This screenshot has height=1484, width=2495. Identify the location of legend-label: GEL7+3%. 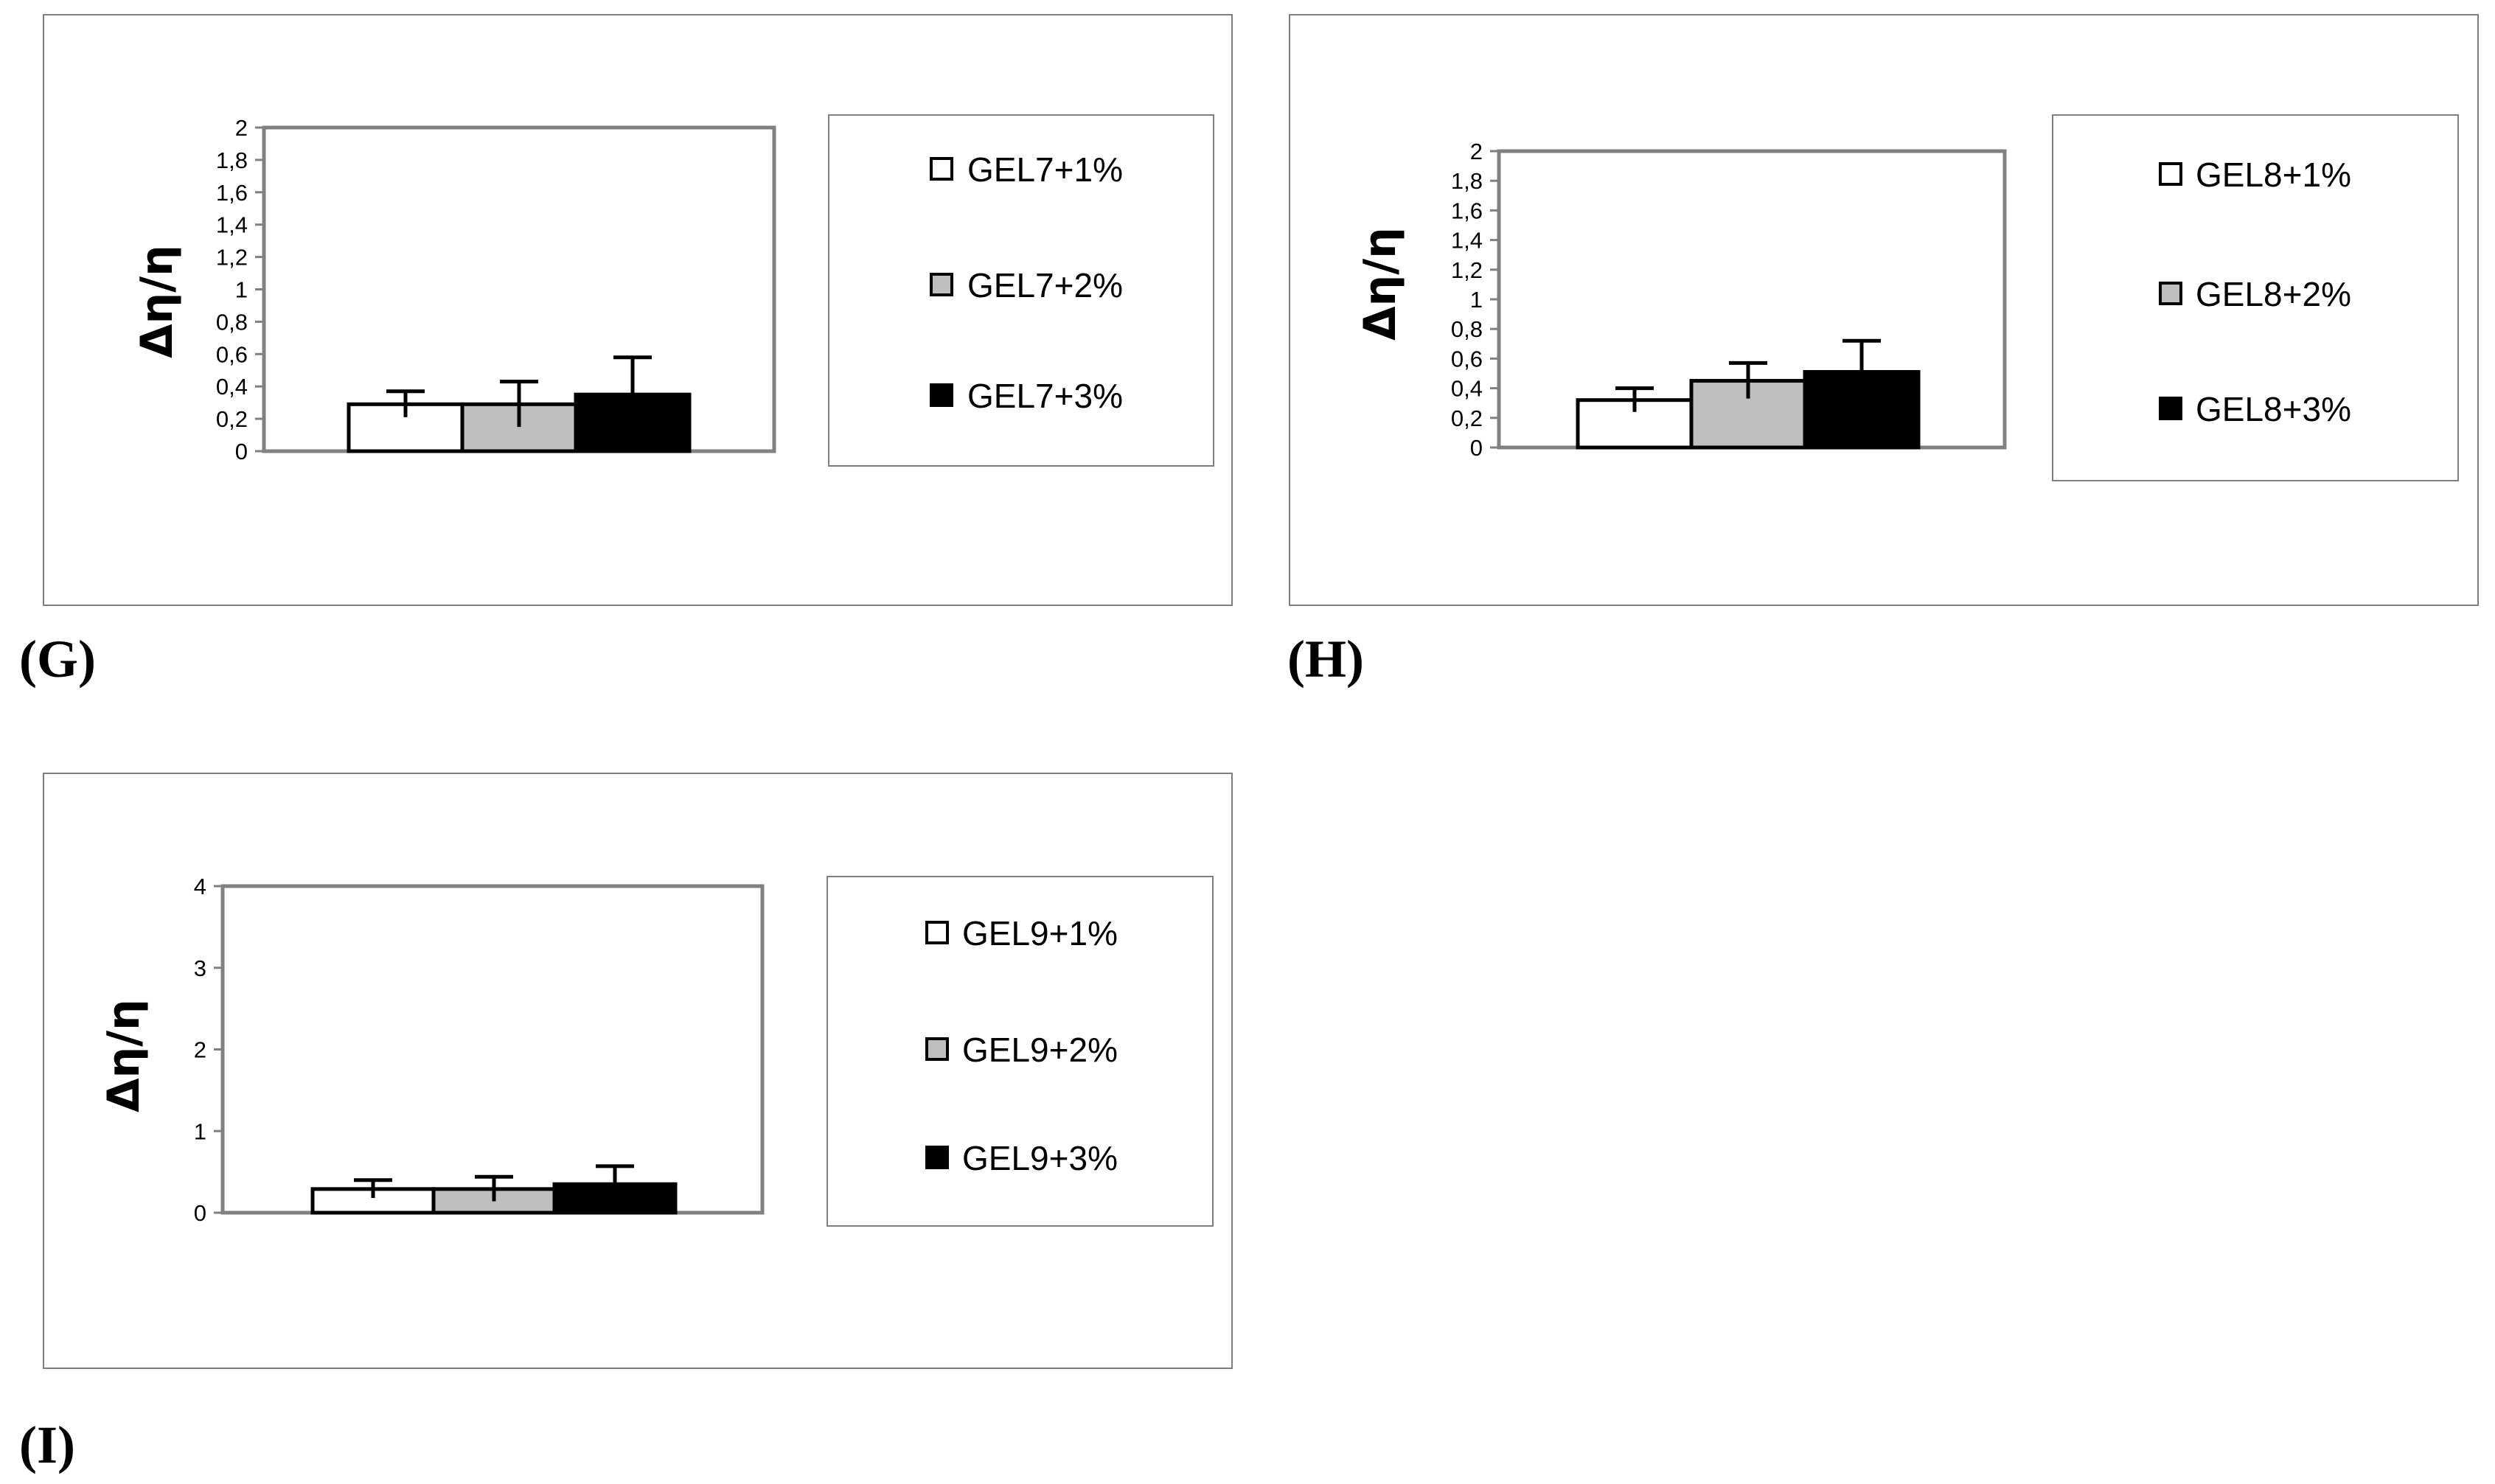
(1045, 396).